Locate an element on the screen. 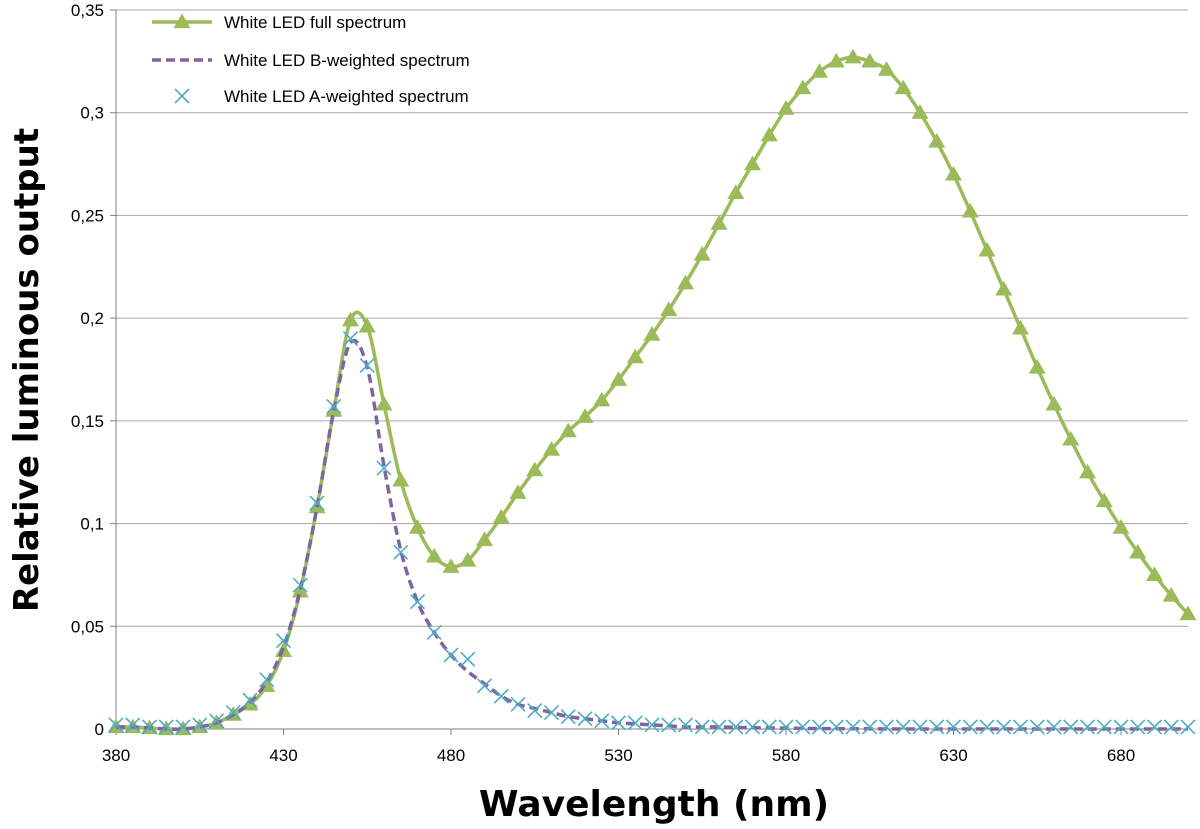 The width and height of the screenshot is (1200, 829). legend-item-2: White LED B-weighted spectrum is located at coordinates (311, 60).